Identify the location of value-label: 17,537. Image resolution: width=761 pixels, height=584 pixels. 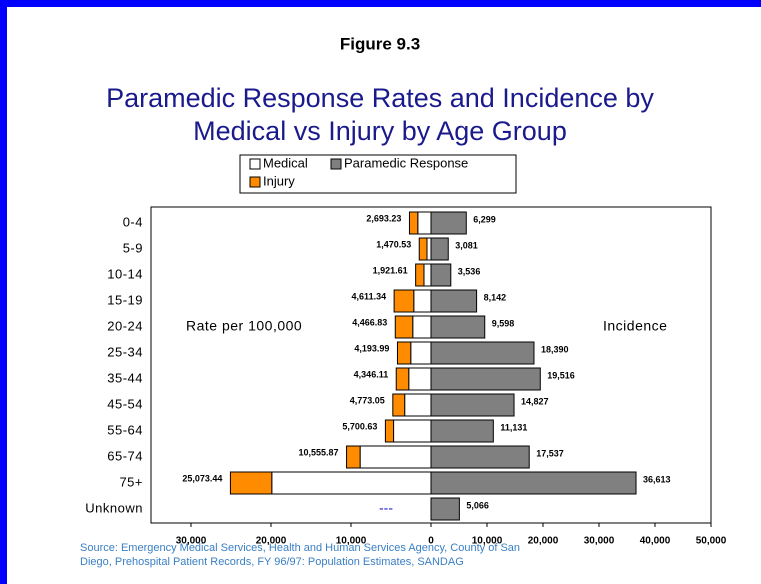
(550, 453).